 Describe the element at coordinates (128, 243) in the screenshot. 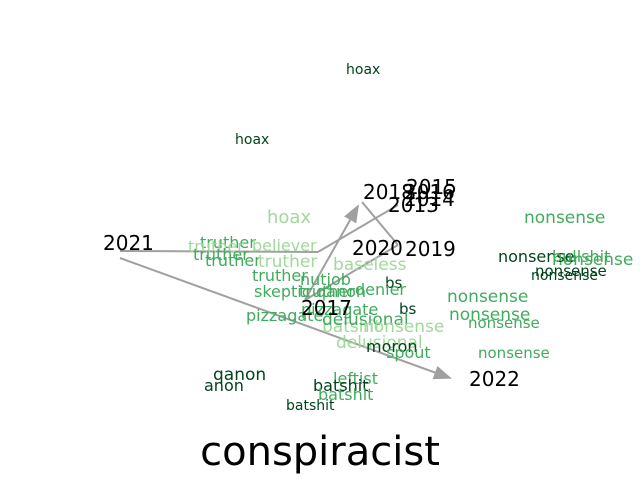

I see `year-label: 2021` at that location.